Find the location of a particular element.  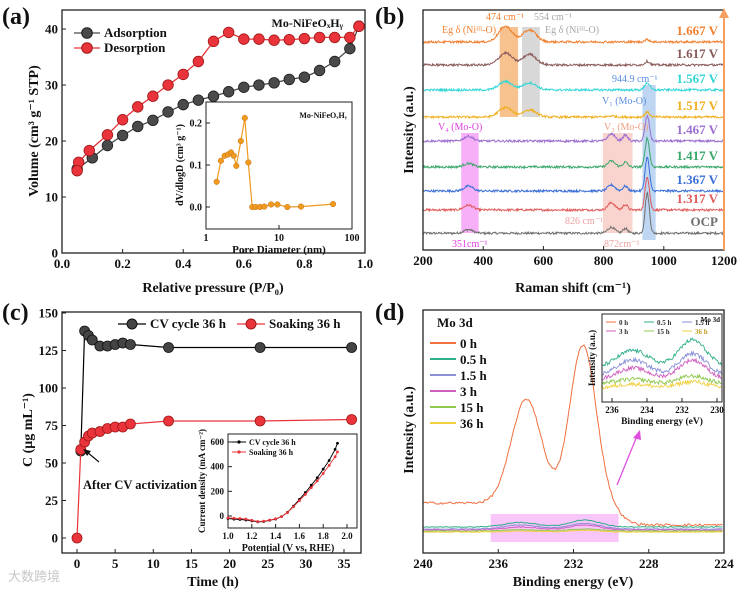

x-tick-label: 1.0 is located at coordinates (228, 536).